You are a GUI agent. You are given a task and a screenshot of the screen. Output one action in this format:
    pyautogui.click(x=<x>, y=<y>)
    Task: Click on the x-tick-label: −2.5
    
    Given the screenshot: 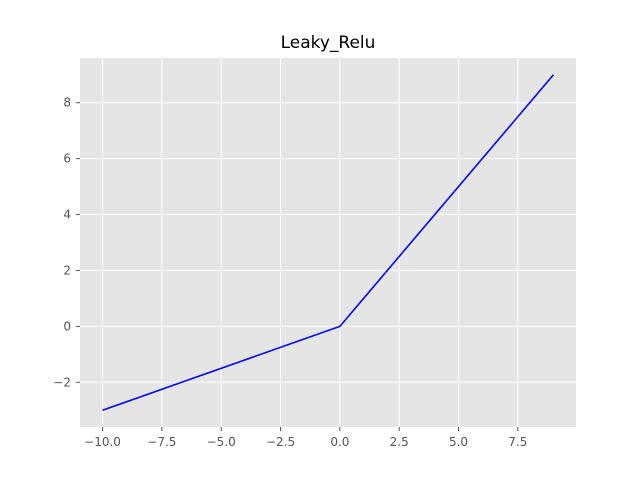 What is the action you would take?
    pyautogui.click(x=280, y=442)
    